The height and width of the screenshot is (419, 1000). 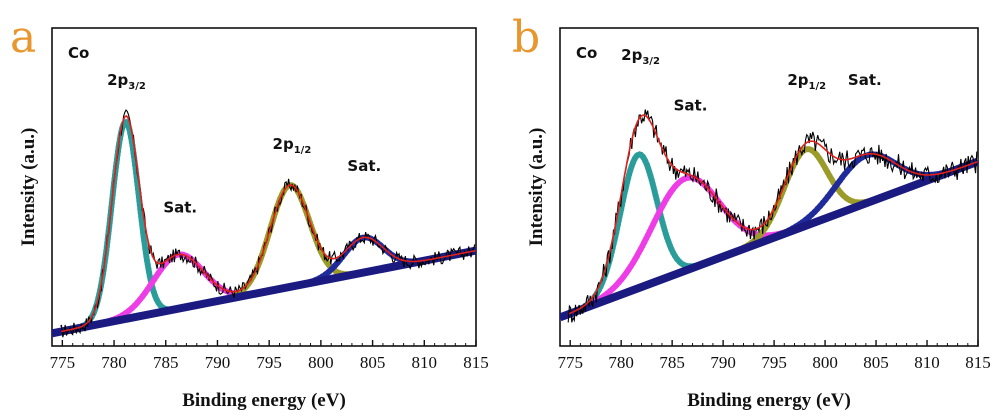 What do you see at coordinates (23, 37) in the screenshot?
I see `panel-letter: a` at bounding box center [23, 37].